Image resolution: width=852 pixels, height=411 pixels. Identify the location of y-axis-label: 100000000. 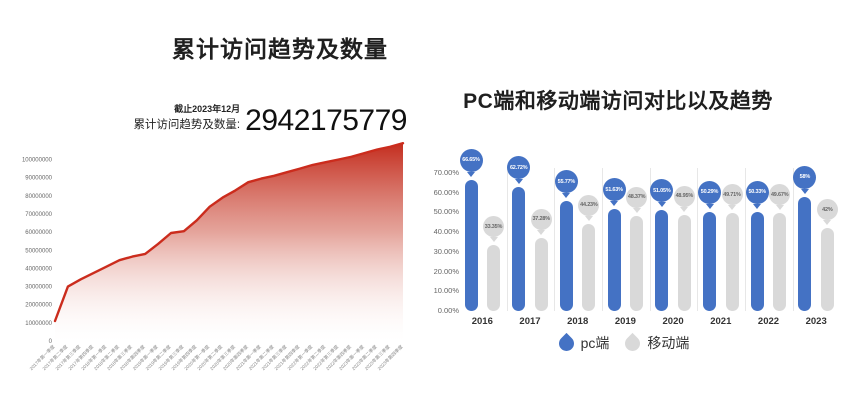
(37, 161).